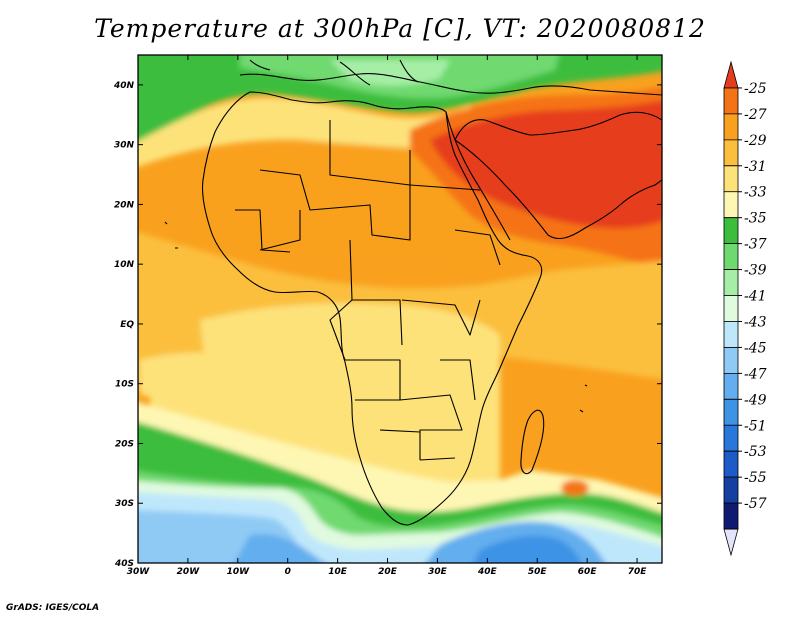  Describe the element at coordinates (755, 400) in the screenshot. I see `colorbar-label: -49` at that location.